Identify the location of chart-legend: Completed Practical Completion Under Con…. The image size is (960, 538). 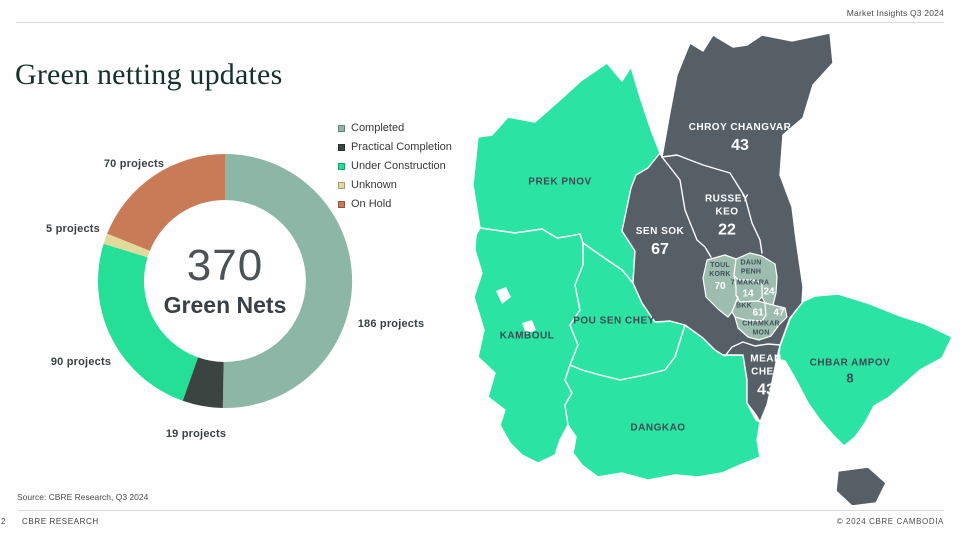
(395, 166).